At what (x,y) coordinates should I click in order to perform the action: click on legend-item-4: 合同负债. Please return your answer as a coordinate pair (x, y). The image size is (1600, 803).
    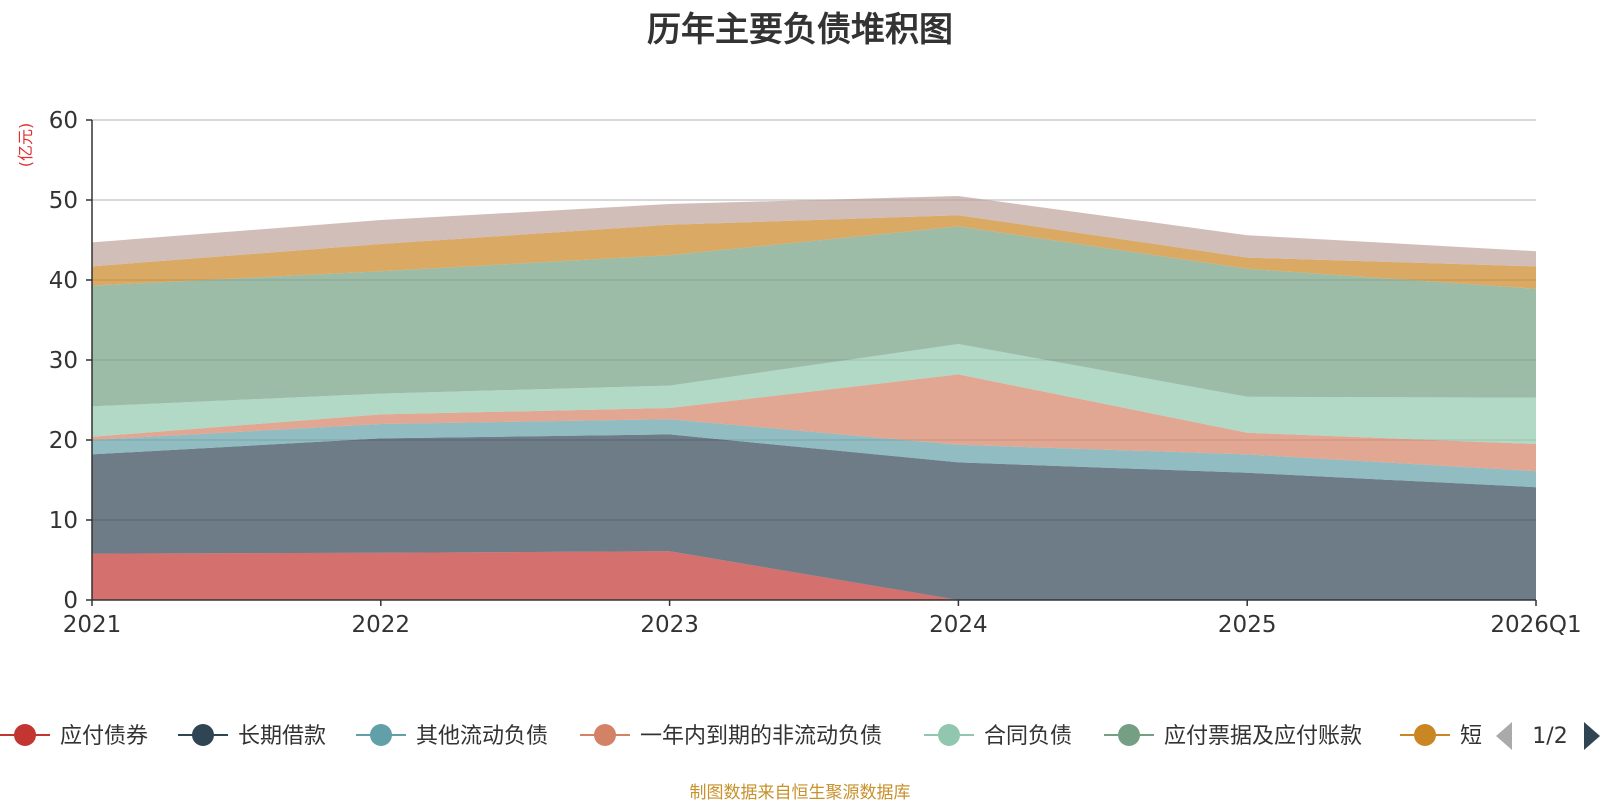
    Looking at the image, I should click on (998, 736).